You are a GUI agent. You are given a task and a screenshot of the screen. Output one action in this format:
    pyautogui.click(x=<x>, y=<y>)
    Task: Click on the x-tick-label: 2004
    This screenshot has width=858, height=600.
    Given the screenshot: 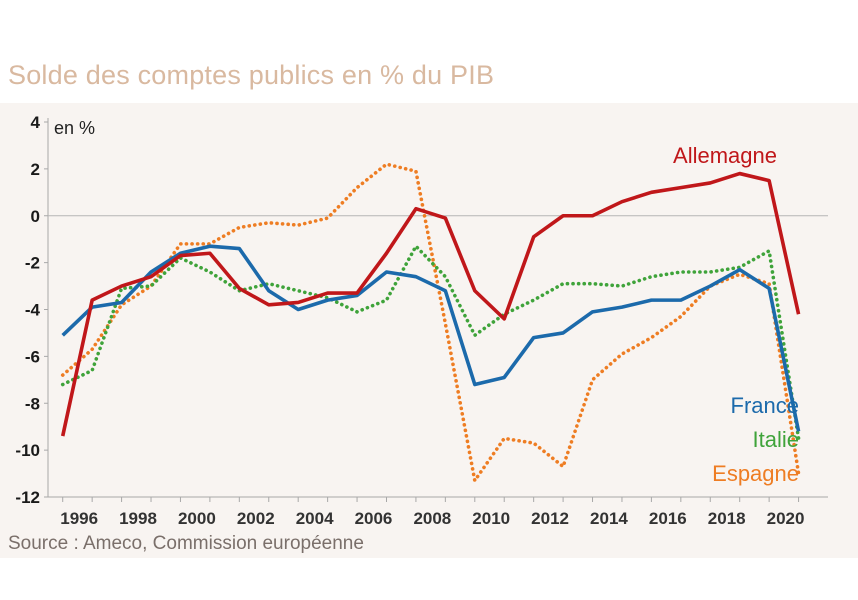 What is the action you would take?
    pyautogui.click(x=315, y=518)
    